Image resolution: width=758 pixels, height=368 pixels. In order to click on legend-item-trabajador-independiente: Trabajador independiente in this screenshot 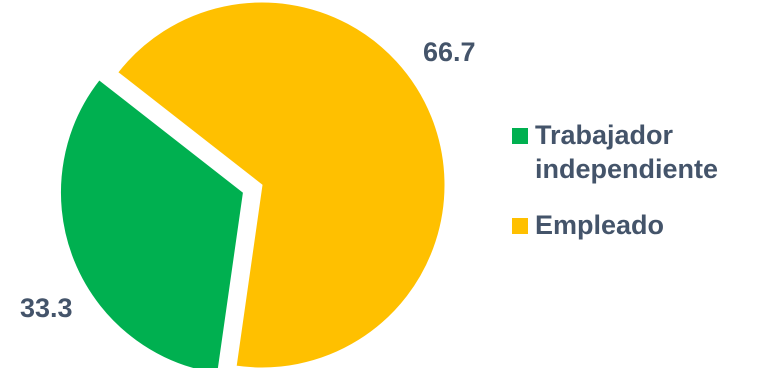, I will do `click(632, 152)`.